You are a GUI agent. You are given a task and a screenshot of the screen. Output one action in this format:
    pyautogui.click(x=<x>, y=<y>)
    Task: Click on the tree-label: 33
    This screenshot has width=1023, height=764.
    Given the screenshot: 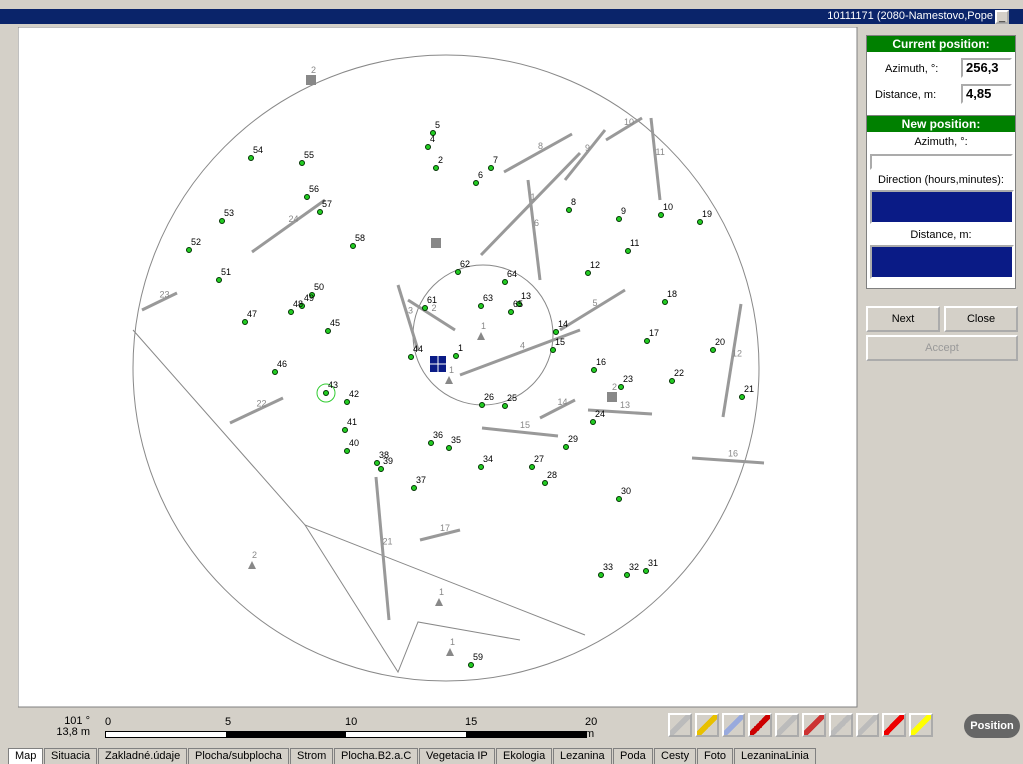 What is the action you would take?
    pyautogui.click(x=608, y=567)
    